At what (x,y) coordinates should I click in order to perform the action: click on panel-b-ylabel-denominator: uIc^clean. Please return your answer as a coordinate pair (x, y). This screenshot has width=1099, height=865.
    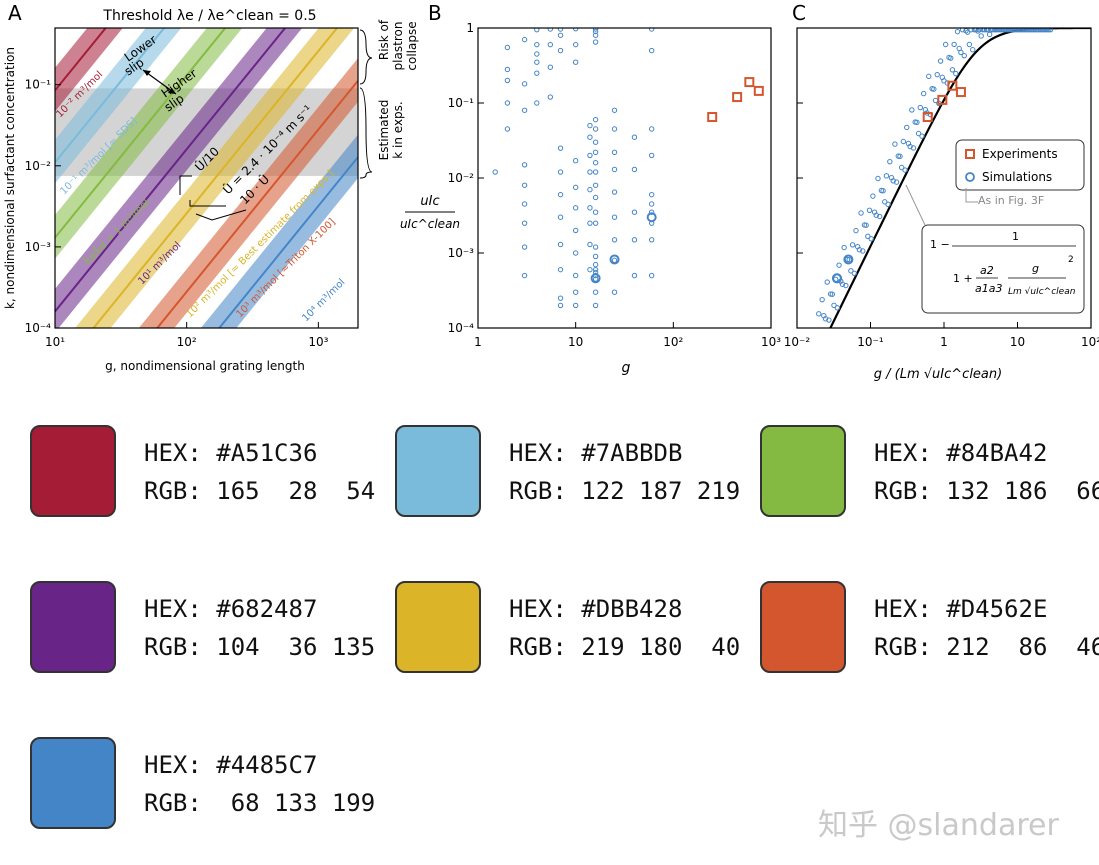
    Looking at the image, I should click on (430, 224).